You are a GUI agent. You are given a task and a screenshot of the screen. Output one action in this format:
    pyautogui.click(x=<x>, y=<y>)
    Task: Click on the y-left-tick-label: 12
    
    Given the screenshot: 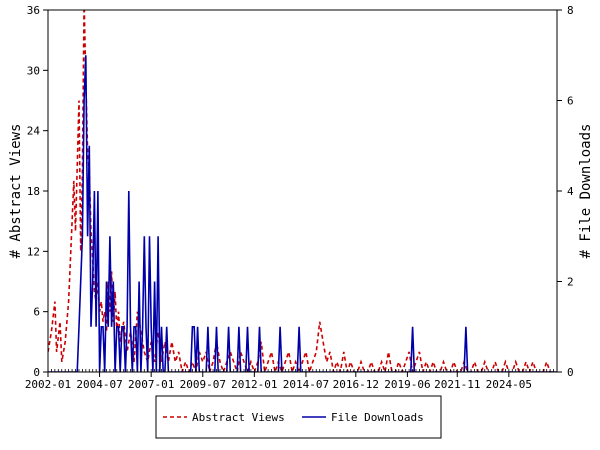 What is the action you would take?
    pyautogui.click(x=33, y=251)
    